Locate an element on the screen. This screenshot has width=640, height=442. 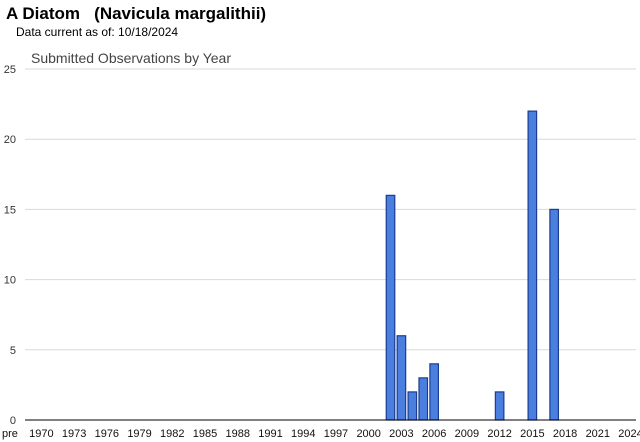
chart-title: Submitted Observations by Year is located at coordinates (131, 58).